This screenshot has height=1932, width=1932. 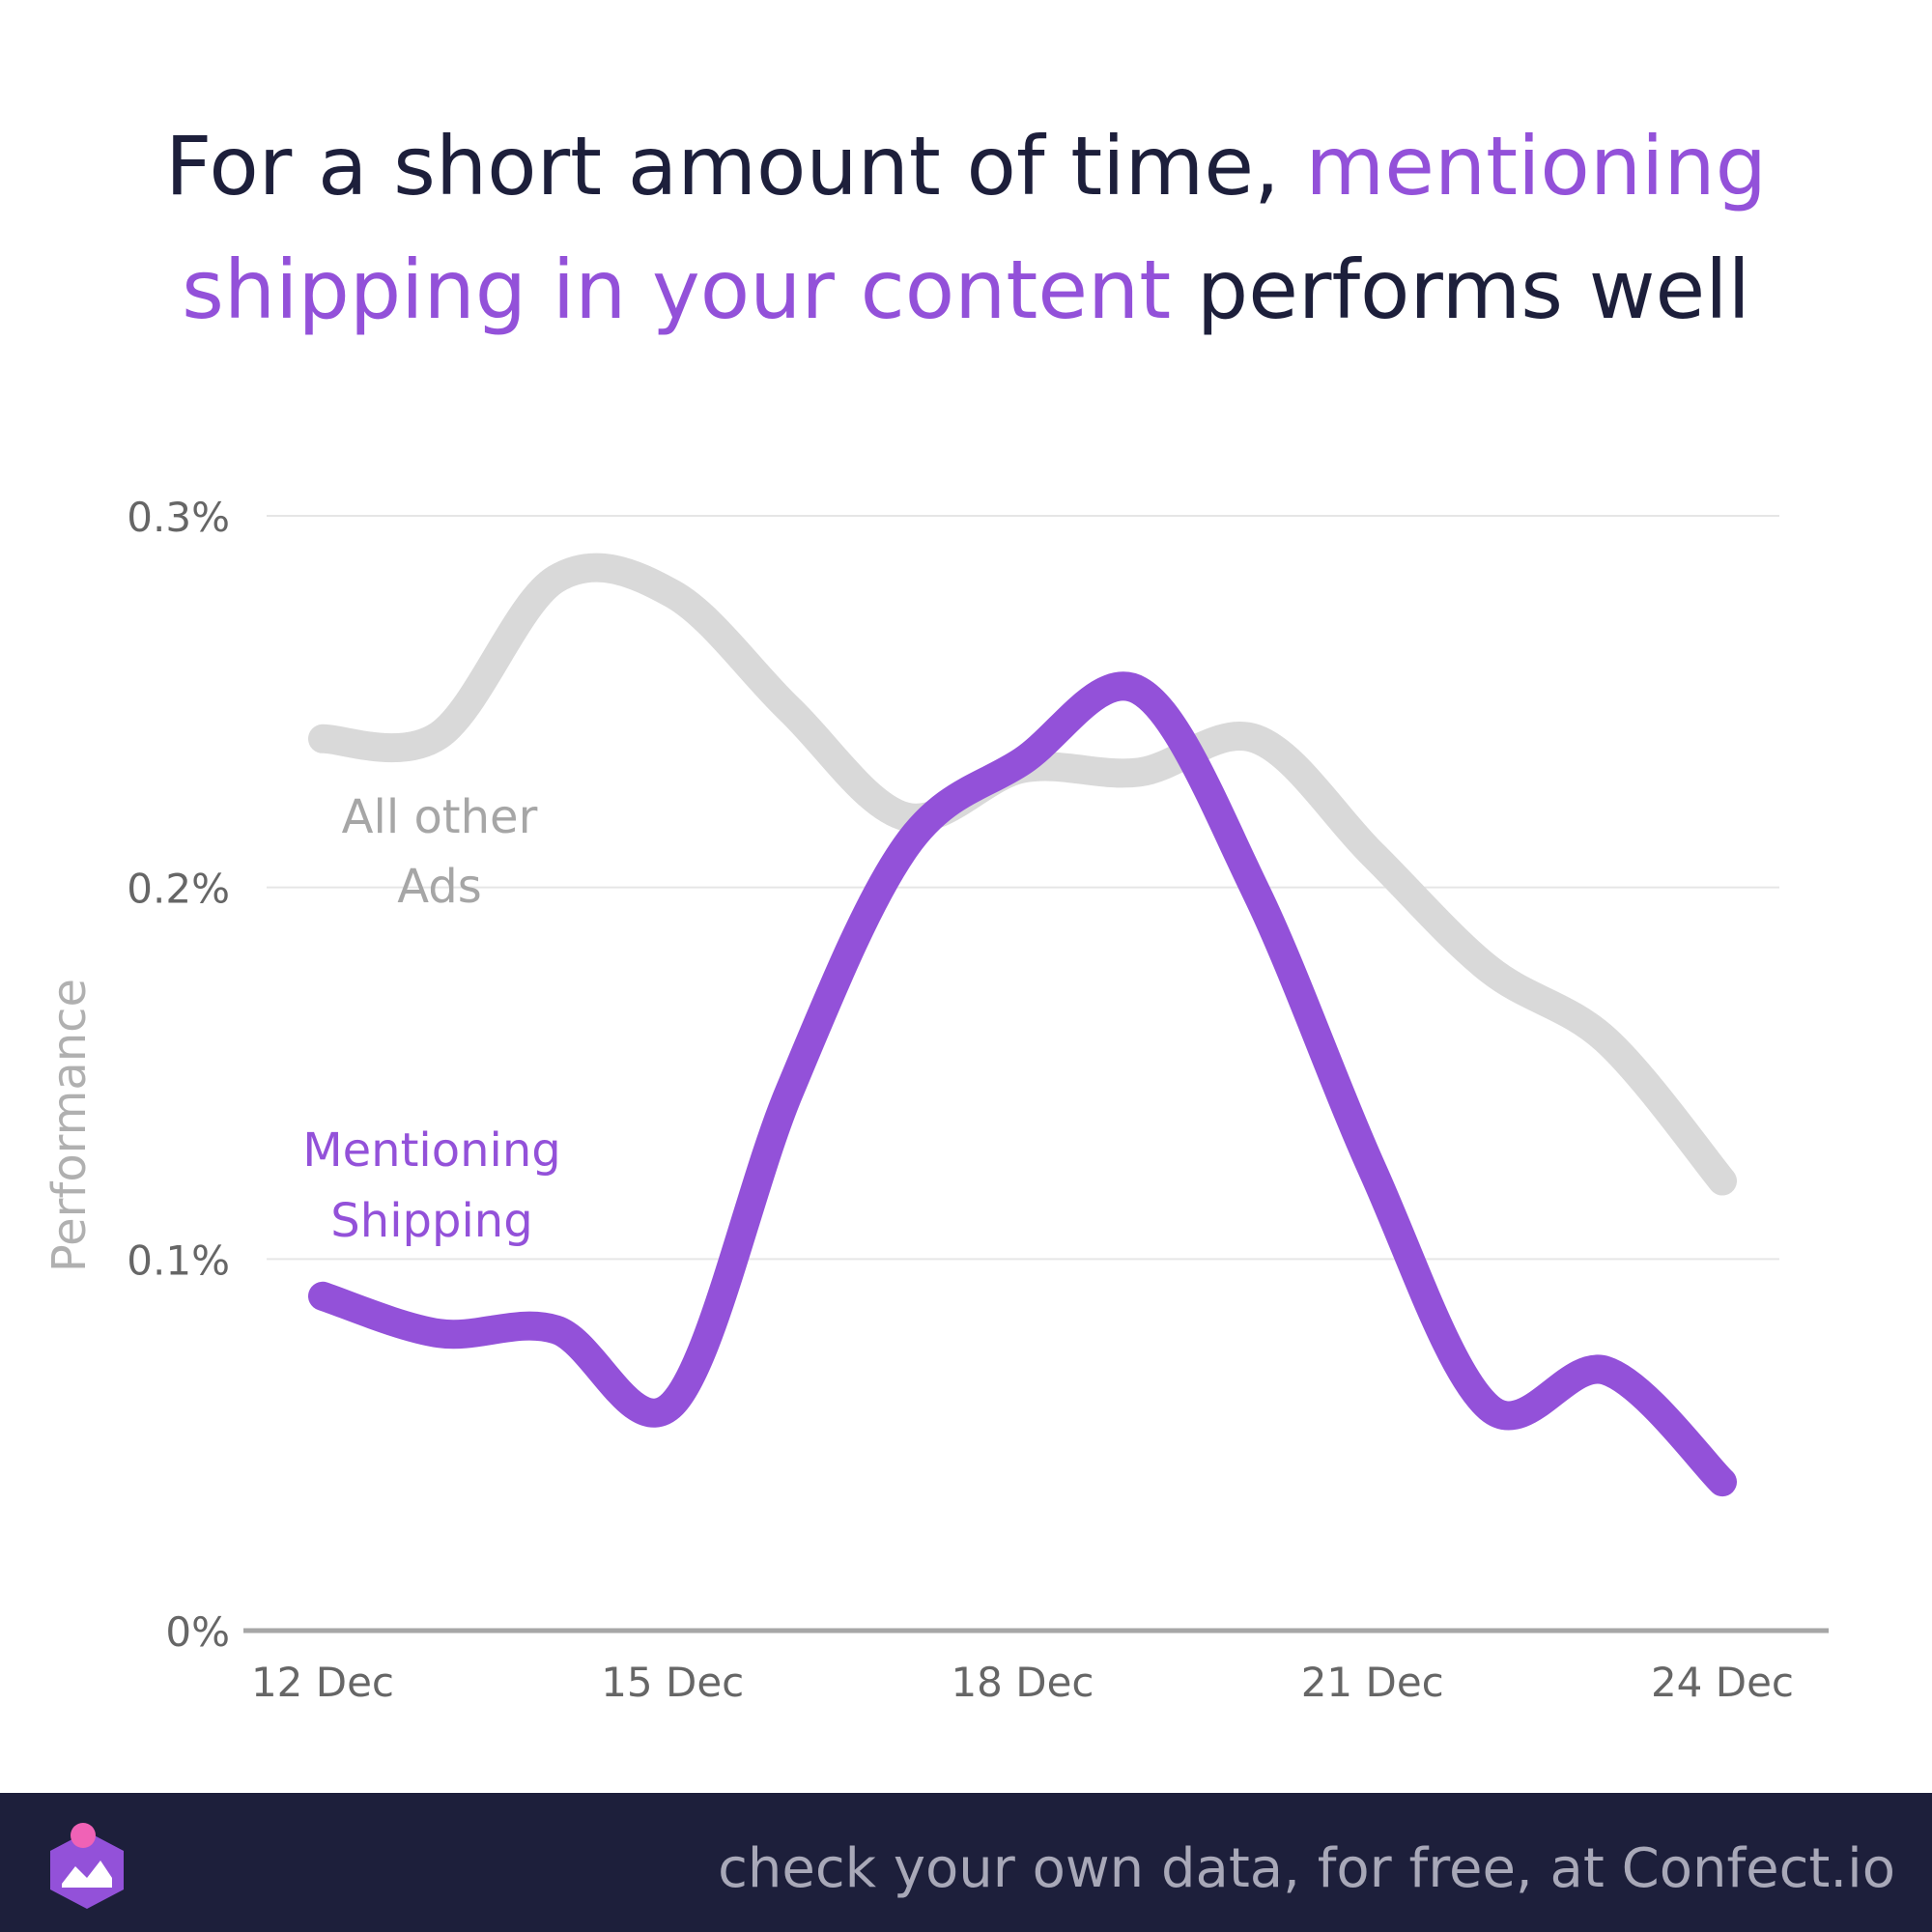 I want to click on series-label: Mentioning, so click(x=431, y=1150).